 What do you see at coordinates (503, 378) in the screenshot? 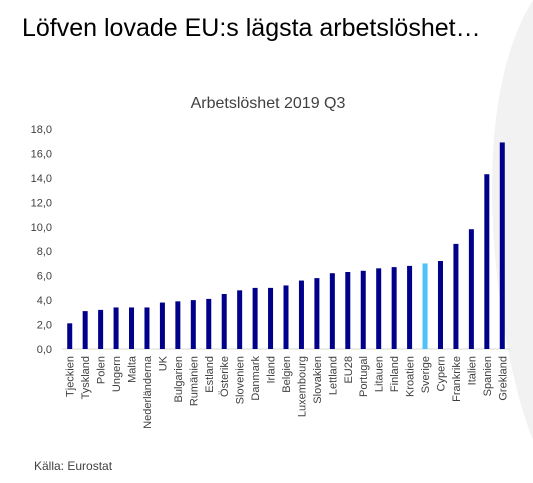
I see `x-tick-label: Grekland` at bounding box center [503, 378].